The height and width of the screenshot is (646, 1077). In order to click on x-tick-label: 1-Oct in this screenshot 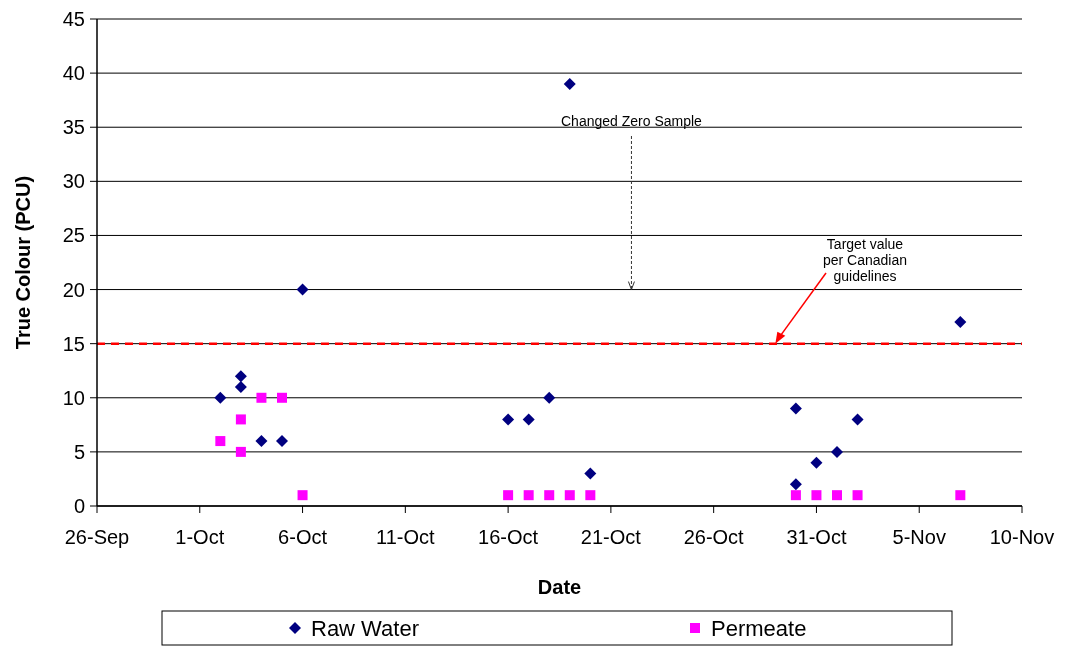, I will do `click(200, 537)`.